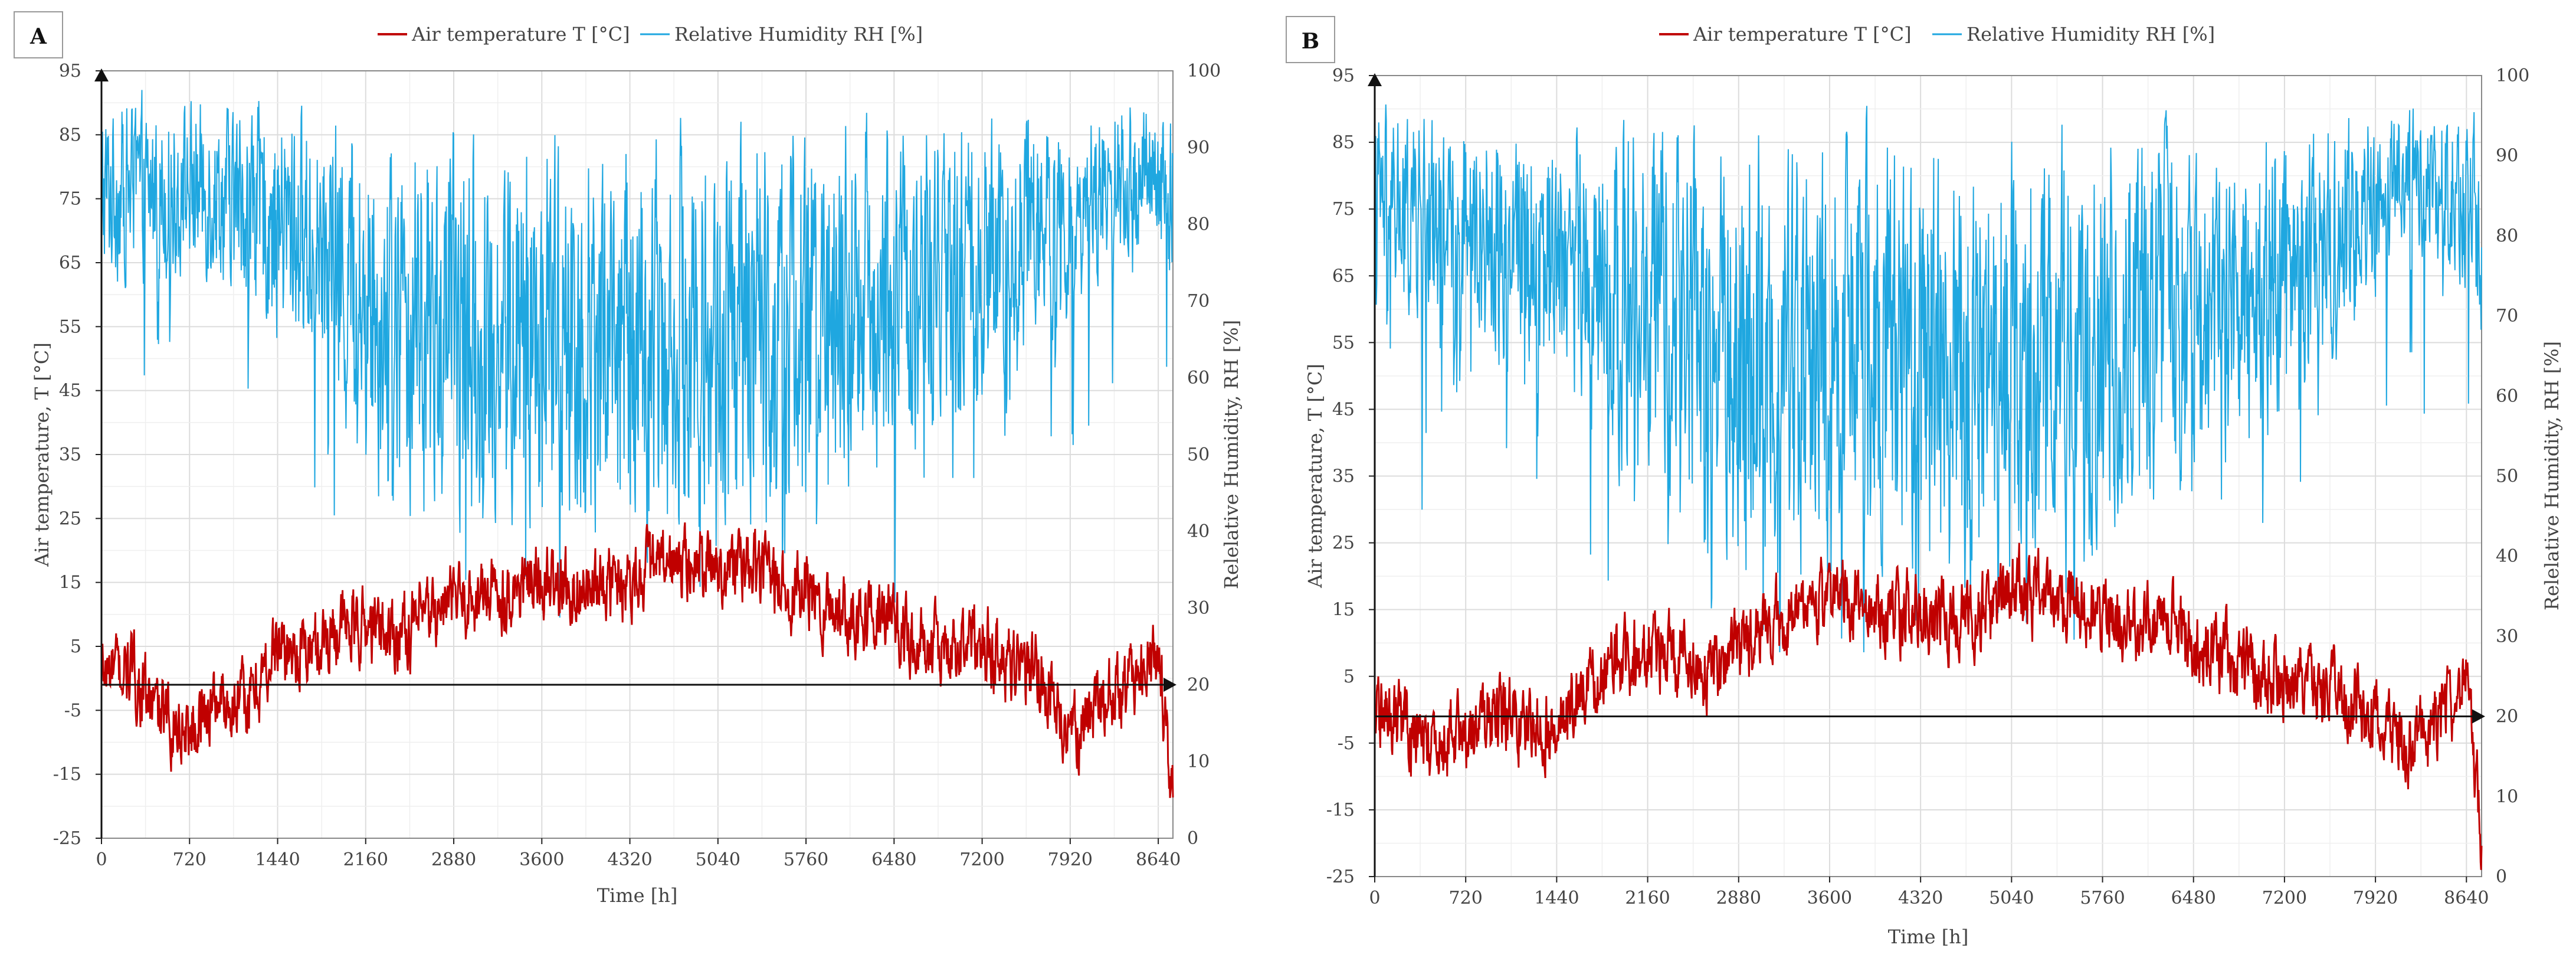 The height and width of the screenshot is (961, 2576). What do you see at coordinates (1310, 41) in the screenshot?
I see `panel-letter: B` at bounding box center [1310, 41].